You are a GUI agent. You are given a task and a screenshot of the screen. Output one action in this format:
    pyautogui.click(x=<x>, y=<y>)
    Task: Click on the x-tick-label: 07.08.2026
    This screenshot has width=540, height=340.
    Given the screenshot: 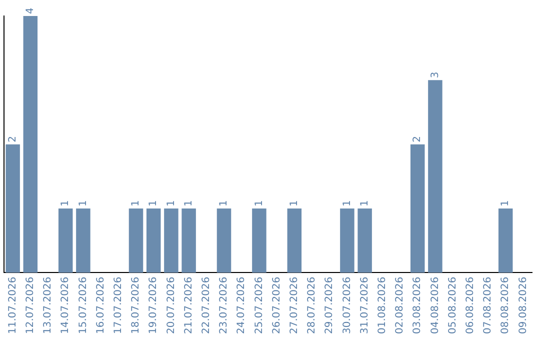 What is the action you would take?
    pyautogui.click(x=488, y=305)
    